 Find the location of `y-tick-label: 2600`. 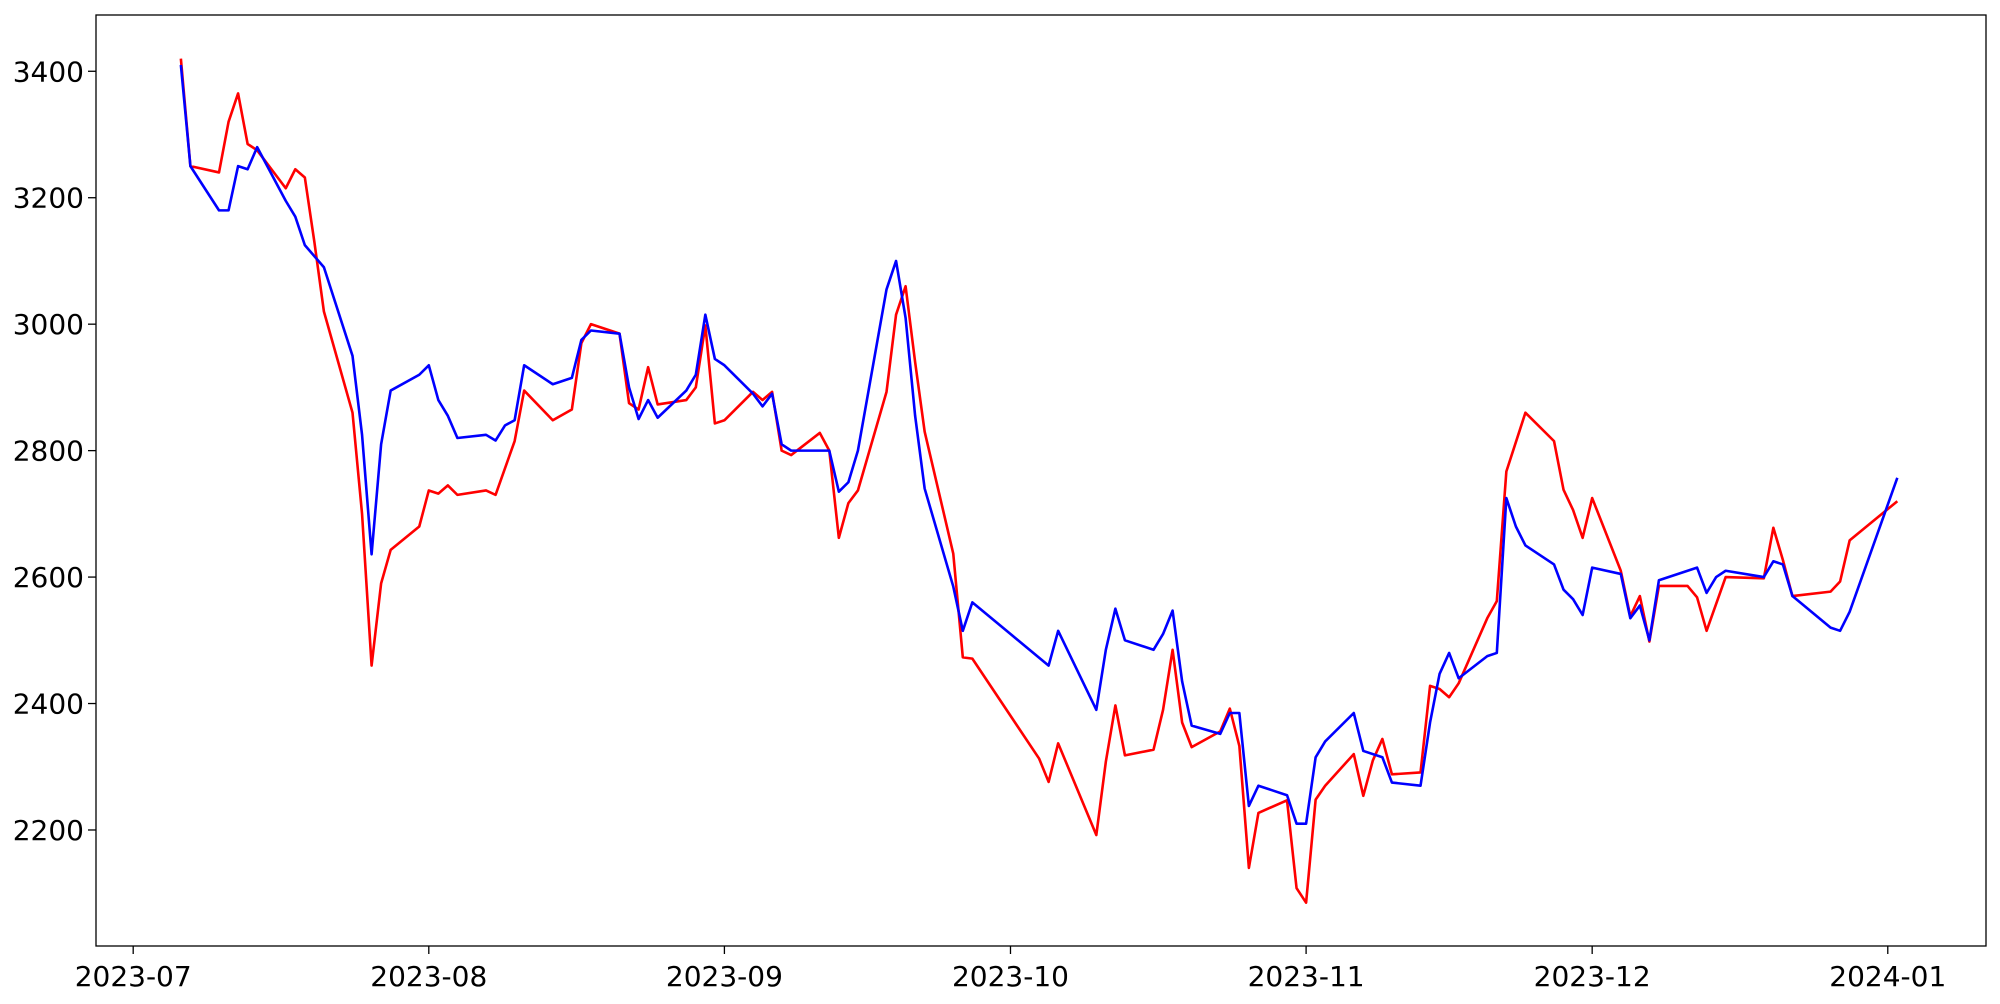

y-tick-label: 2600 is located at coordinates (48, 577).